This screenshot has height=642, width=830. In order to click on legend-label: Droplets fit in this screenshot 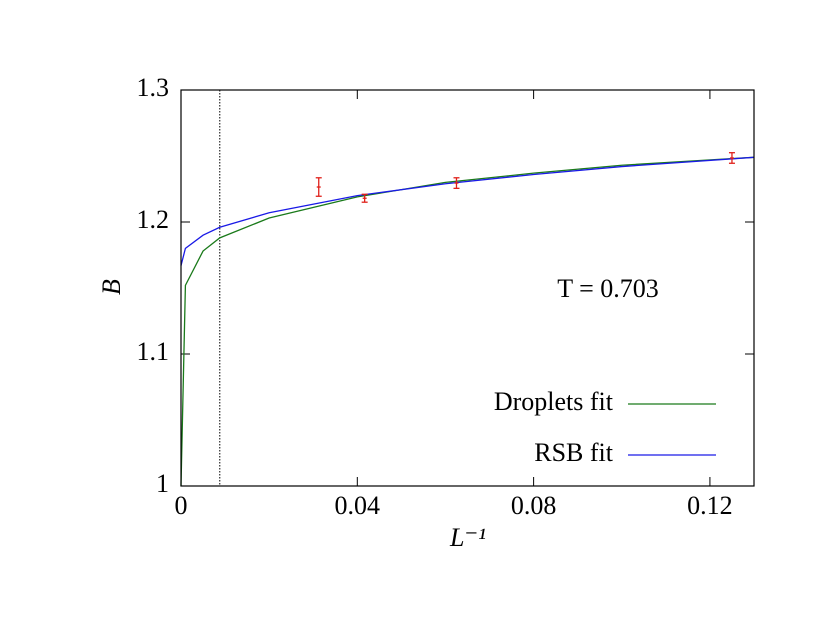, I will do `click(554, 401)`.